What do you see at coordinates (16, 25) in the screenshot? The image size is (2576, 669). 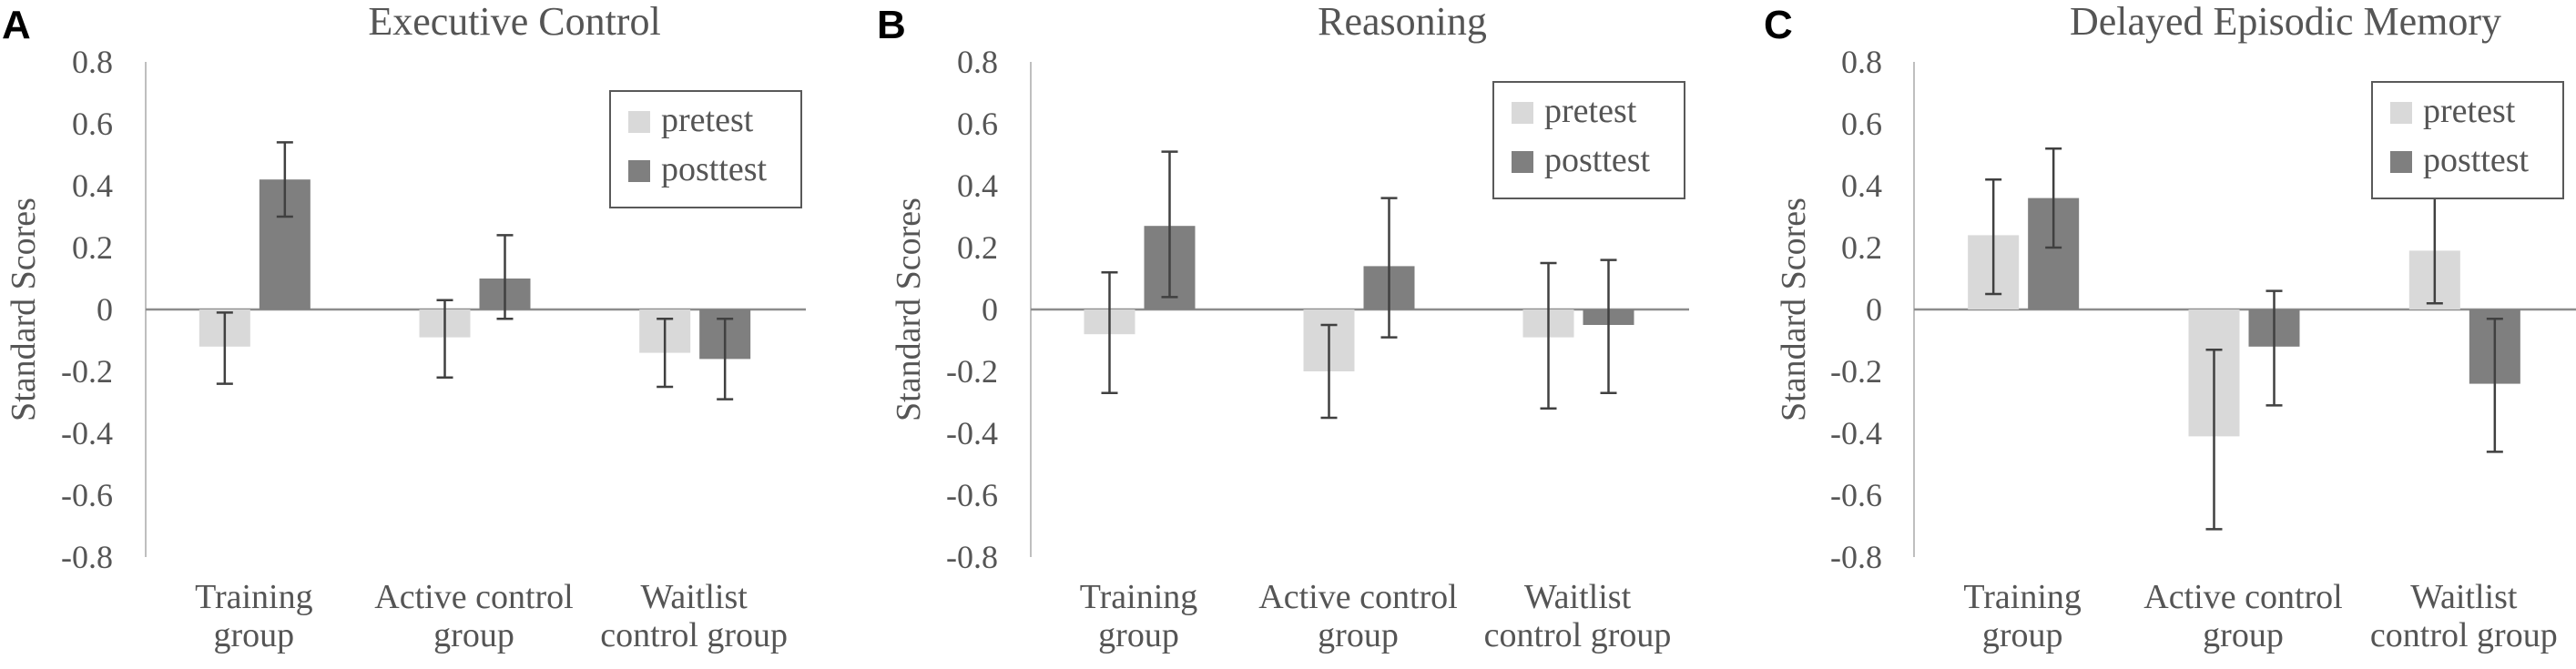 I see `panel-letter: A` at bounding box center [16, 25].